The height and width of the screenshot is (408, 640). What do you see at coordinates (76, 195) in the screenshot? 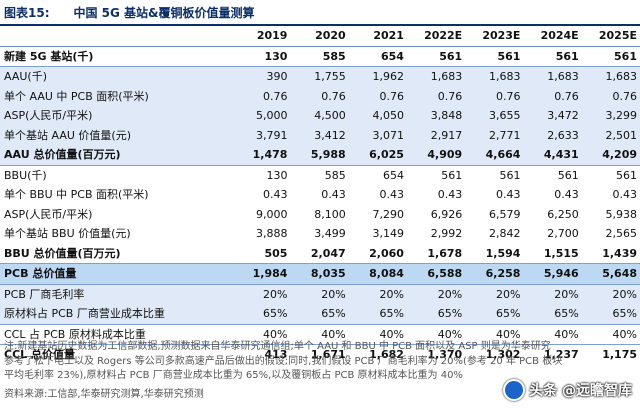
I see `row-label: 单个 BBU 中 PCB 面积(平米)` at bounding box center [76, 195].